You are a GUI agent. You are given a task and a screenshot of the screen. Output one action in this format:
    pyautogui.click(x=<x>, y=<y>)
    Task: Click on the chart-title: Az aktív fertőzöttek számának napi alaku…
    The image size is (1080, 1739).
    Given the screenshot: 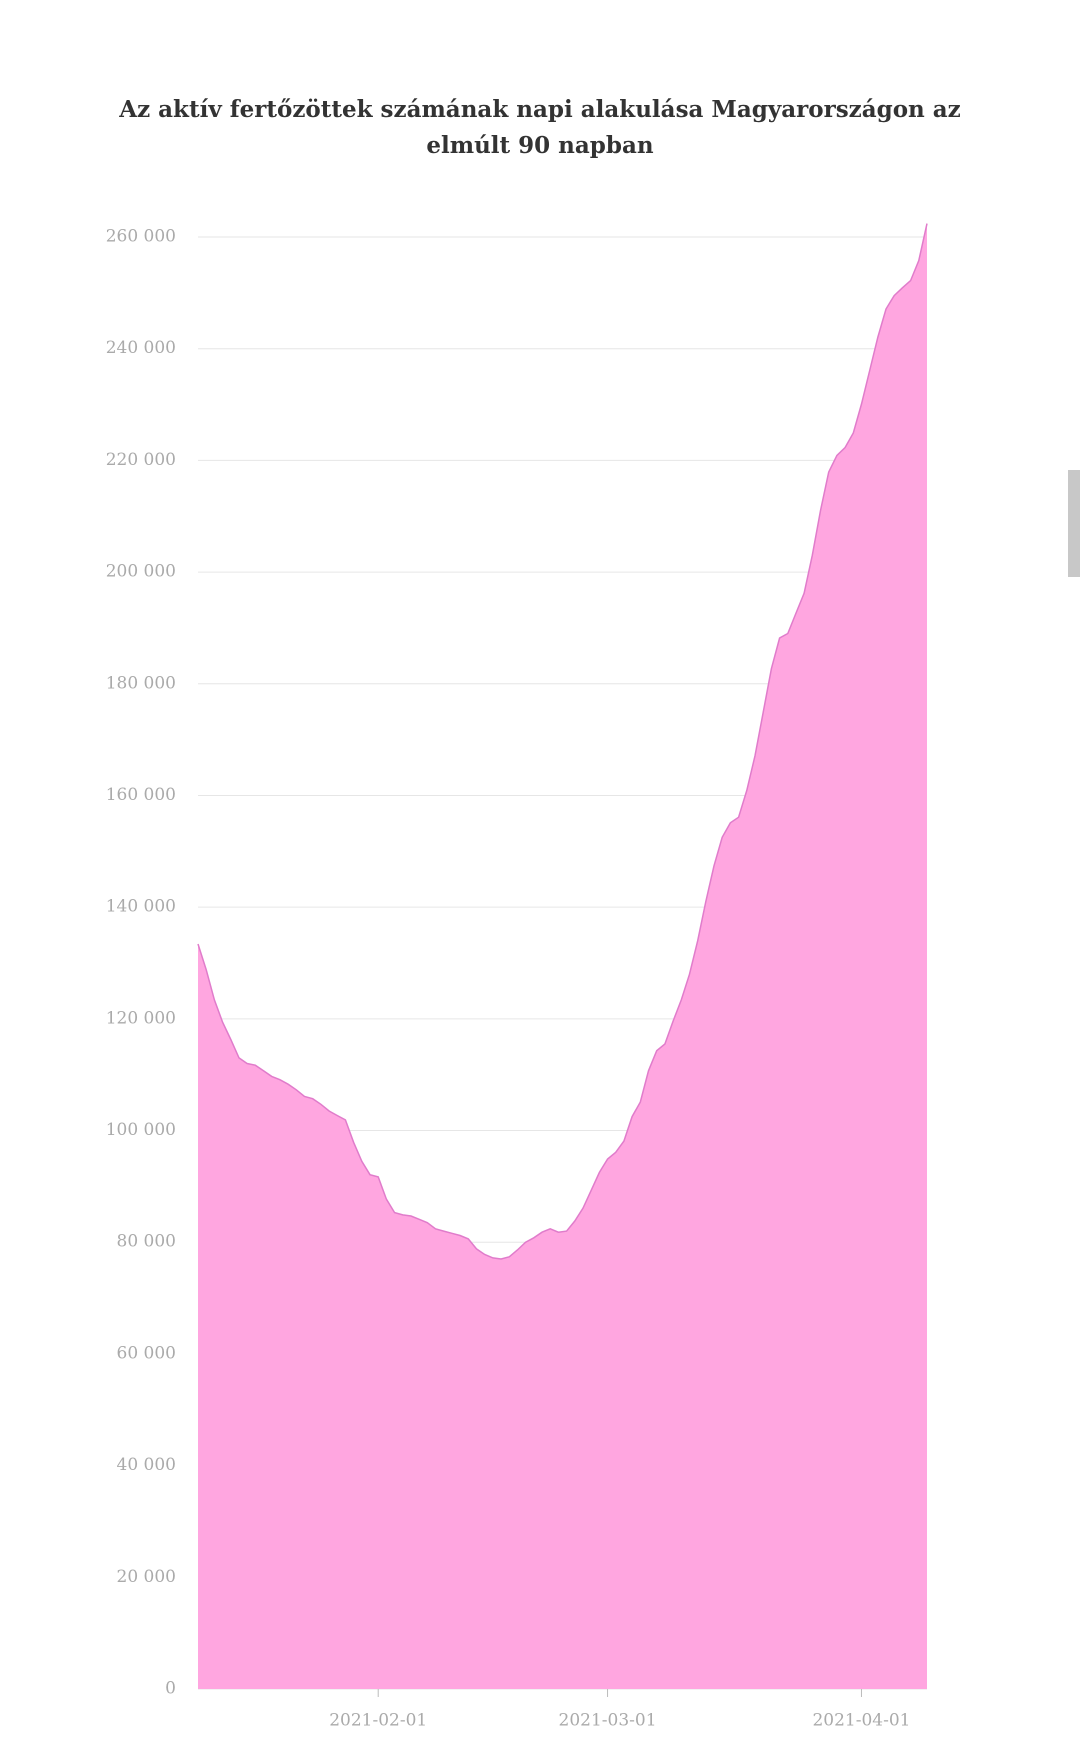 What is the action you would take?
    pyautogui.click(x=540, y=127)
    